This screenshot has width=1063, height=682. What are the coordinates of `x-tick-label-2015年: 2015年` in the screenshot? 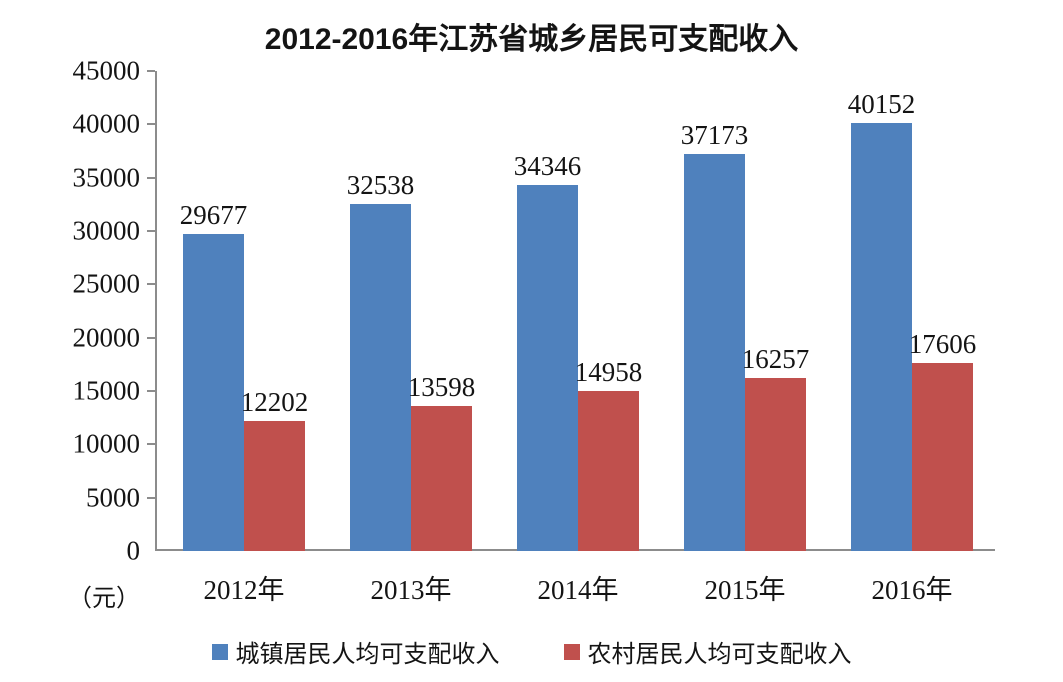 It's located at (745, 590).